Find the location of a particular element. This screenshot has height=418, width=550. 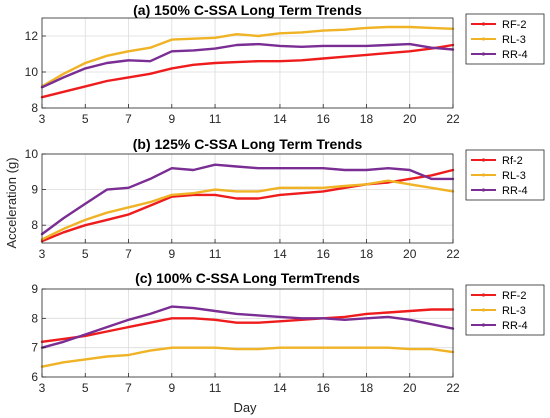

panel-c-x-tick-label: 18 is located at coordinates (367, 388).